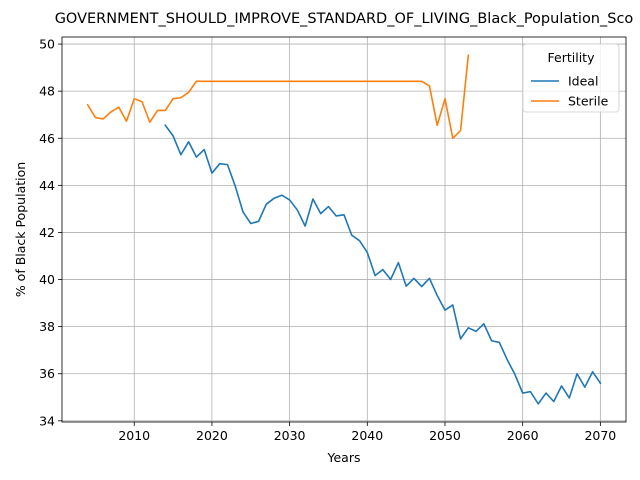 This screenshot has width=640, height=480. Describe the element at coordinates (47, 44) in the screenshot. I see `y-tick-label: 50` at that location.